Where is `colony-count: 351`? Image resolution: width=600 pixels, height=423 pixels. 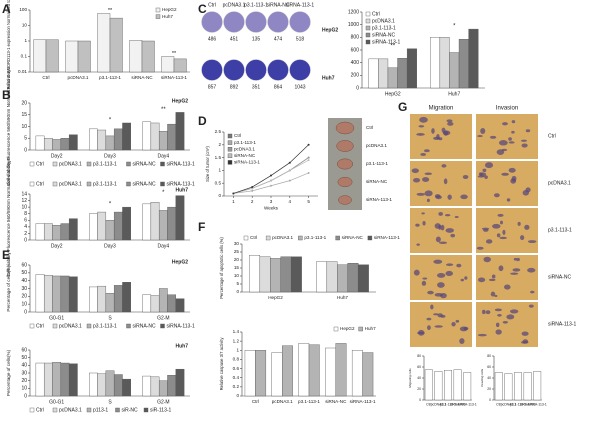
colony-count: 351 is located at coordinates (256, 87).